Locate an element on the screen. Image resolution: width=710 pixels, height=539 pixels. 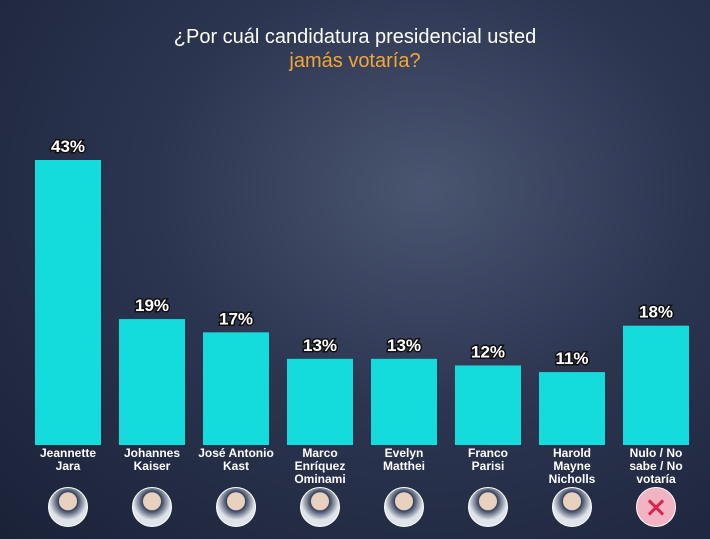
value-label: 12% is located at coordinates (488, 351).